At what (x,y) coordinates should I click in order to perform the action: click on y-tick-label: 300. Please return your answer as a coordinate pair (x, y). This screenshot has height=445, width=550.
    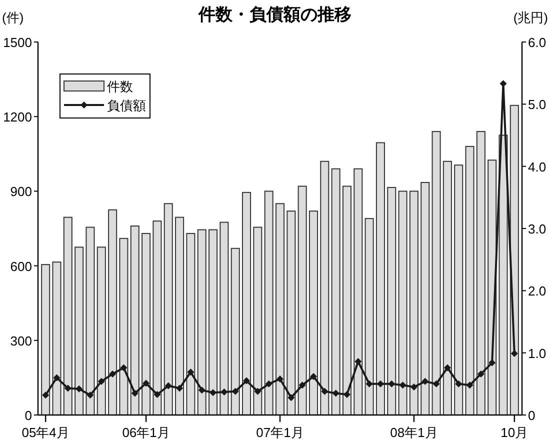
    Looking at the image, I should click on (21, 340).